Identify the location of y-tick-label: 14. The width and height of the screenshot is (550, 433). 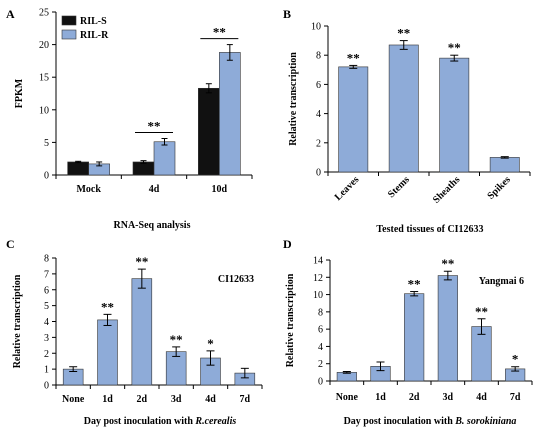
(318, 261).